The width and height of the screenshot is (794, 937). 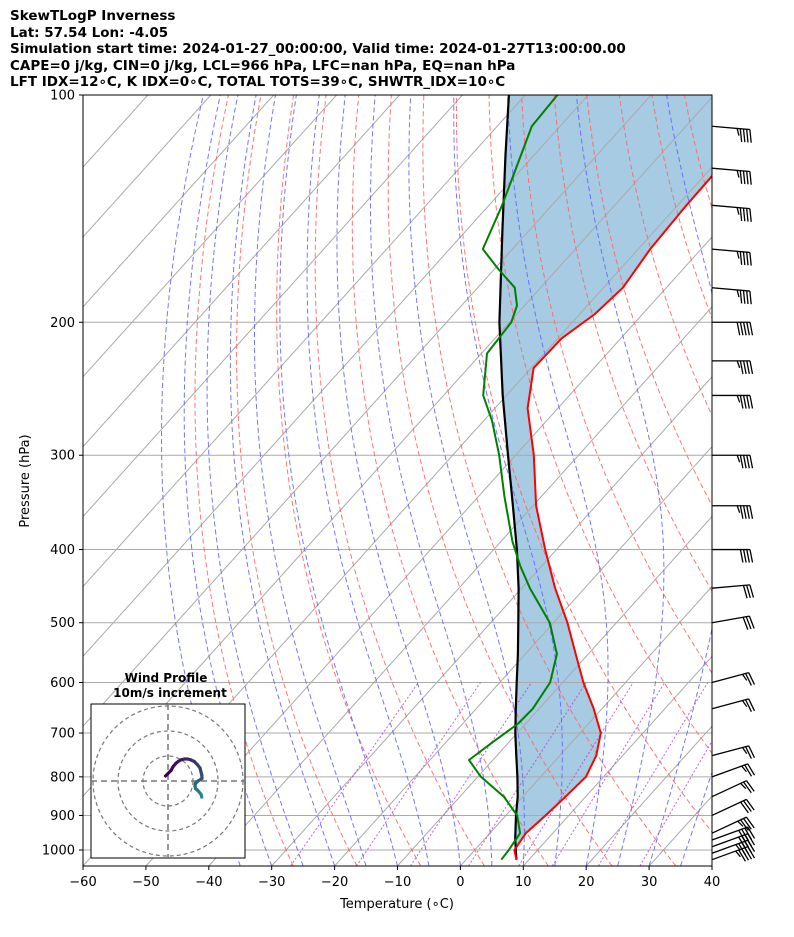 What do you see at coordinates (208, 882) in the screenshot?
I see `x-tick-label: −40` at bounding box center [208, 882].